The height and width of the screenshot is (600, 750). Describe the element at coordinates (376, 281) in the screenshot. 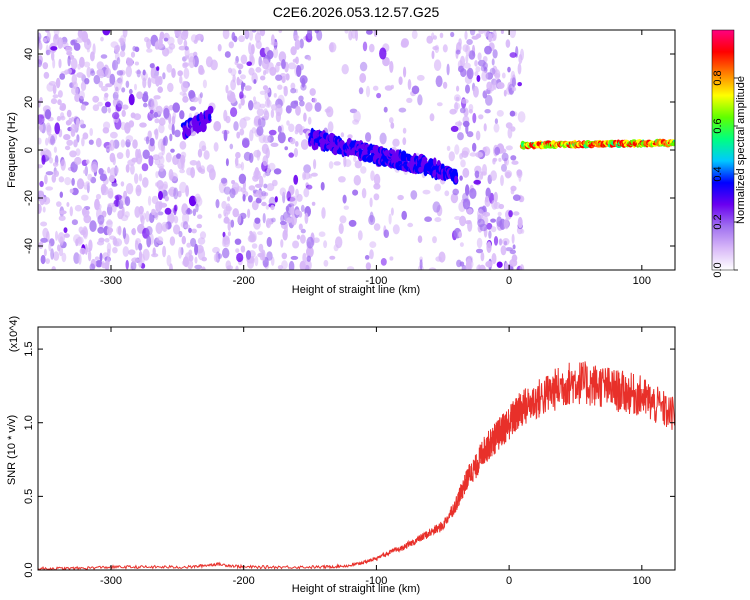

I see `x-tick-label: -100` at that location.